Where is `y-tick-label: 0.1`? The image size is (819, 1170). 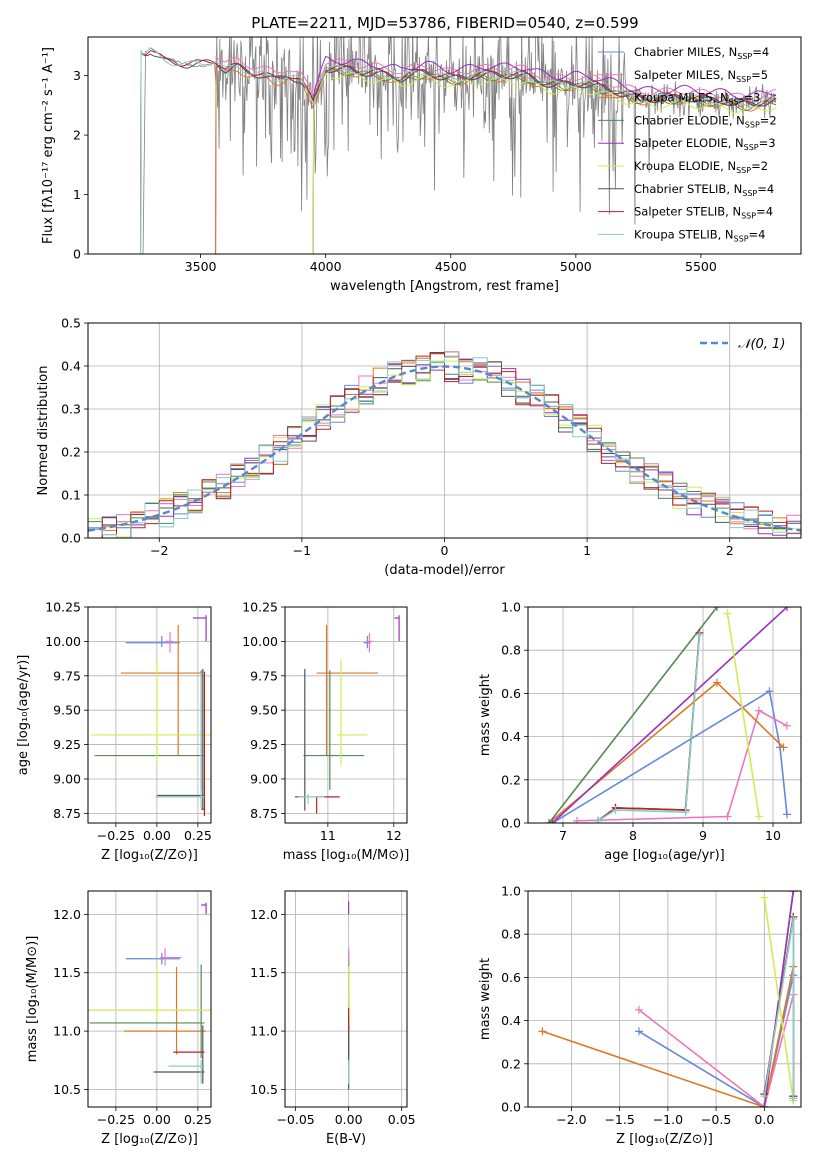 y-tick-label: 0.1 is located at coordinates (71, 495).